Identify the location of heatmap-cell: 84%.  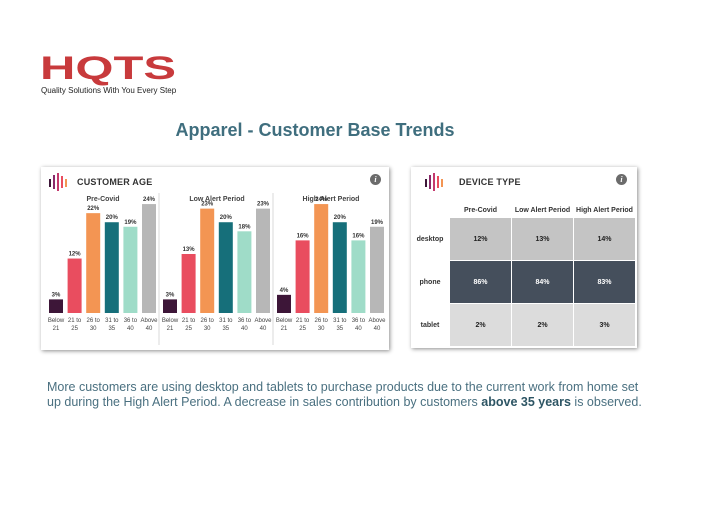
(542, 282).